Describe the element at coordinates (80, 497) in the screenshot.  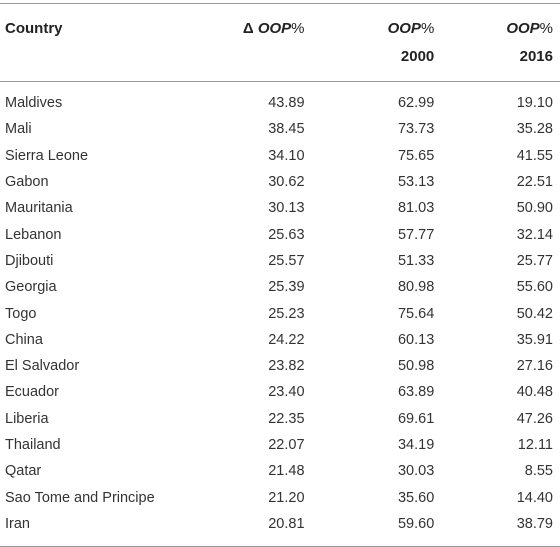
I see `country-cell: Sao Tome and Principe` at that location.